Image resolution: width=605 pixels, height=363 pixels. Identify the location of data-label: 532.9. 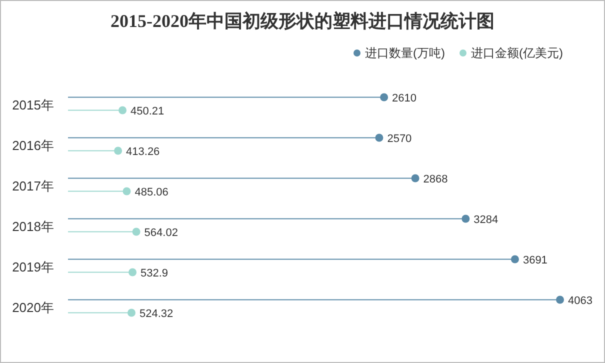
(154, 273).